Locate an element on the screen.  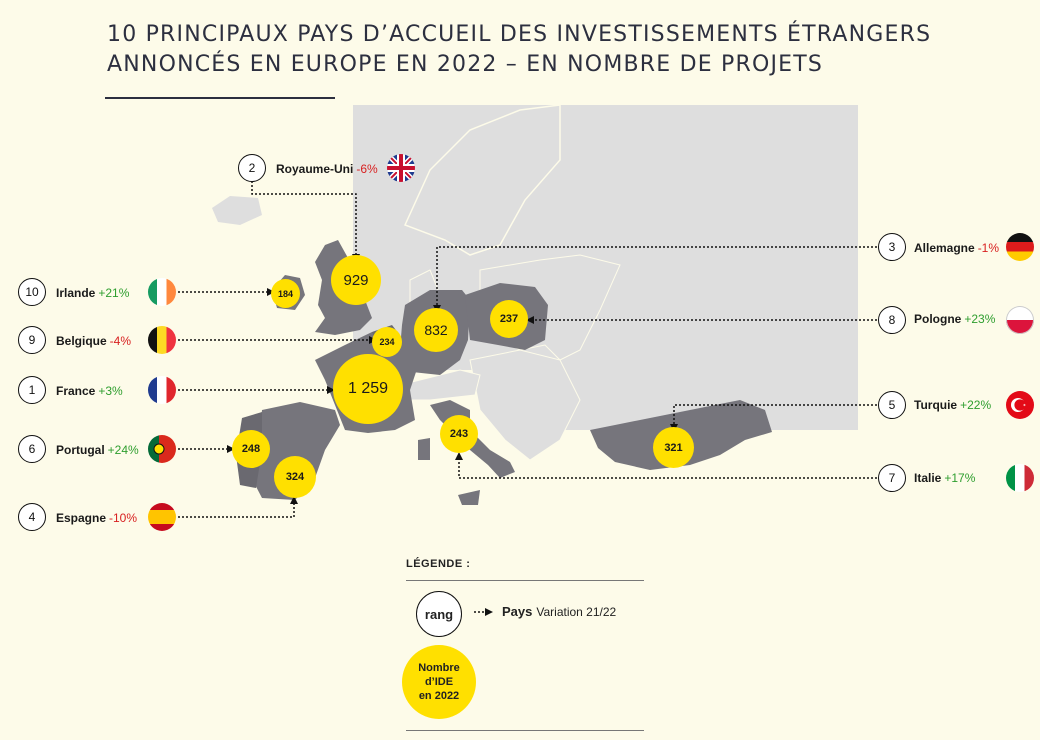
connector-germany is located at coordinates (656, 276).